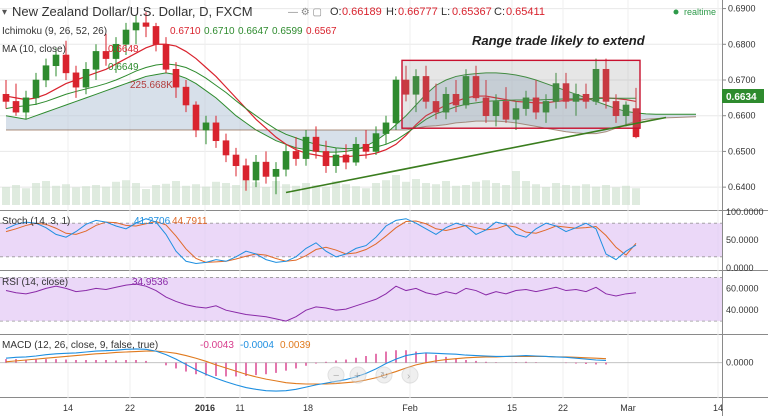  Describe the element at coordinates (336, 12) in the screenshot. I see `ohlc-o-label: O:` at that location.